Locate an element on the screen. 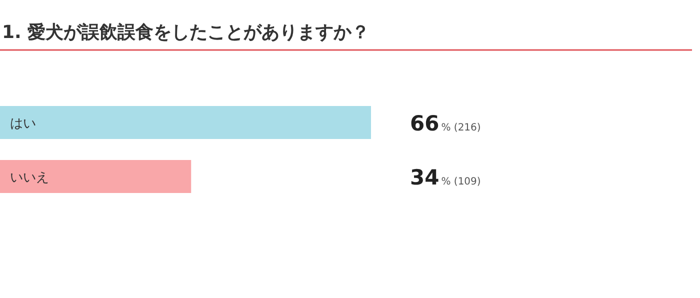  data-label: 34% (109) is located at coordinates (445, 178).